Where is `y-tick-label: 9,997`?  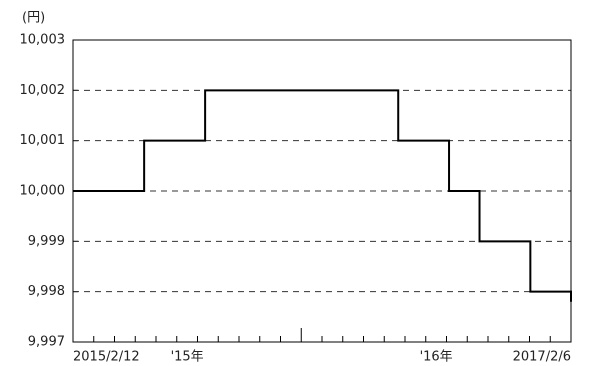 y-tick-label: 9,997 is located at coordinates (46, 342).